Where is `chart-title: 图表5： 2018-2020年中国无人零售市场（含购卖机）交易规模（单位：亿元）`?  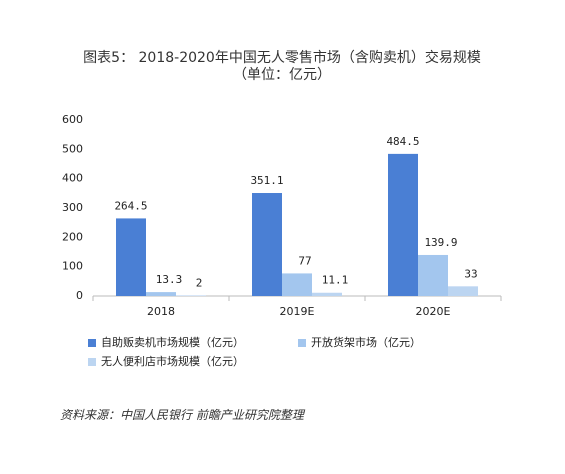 chart-title: 图表5： 2018-2020年中国无人零售市场（含购卖机）交易规模（单位：亿元） is located at coordinates (282, 66).